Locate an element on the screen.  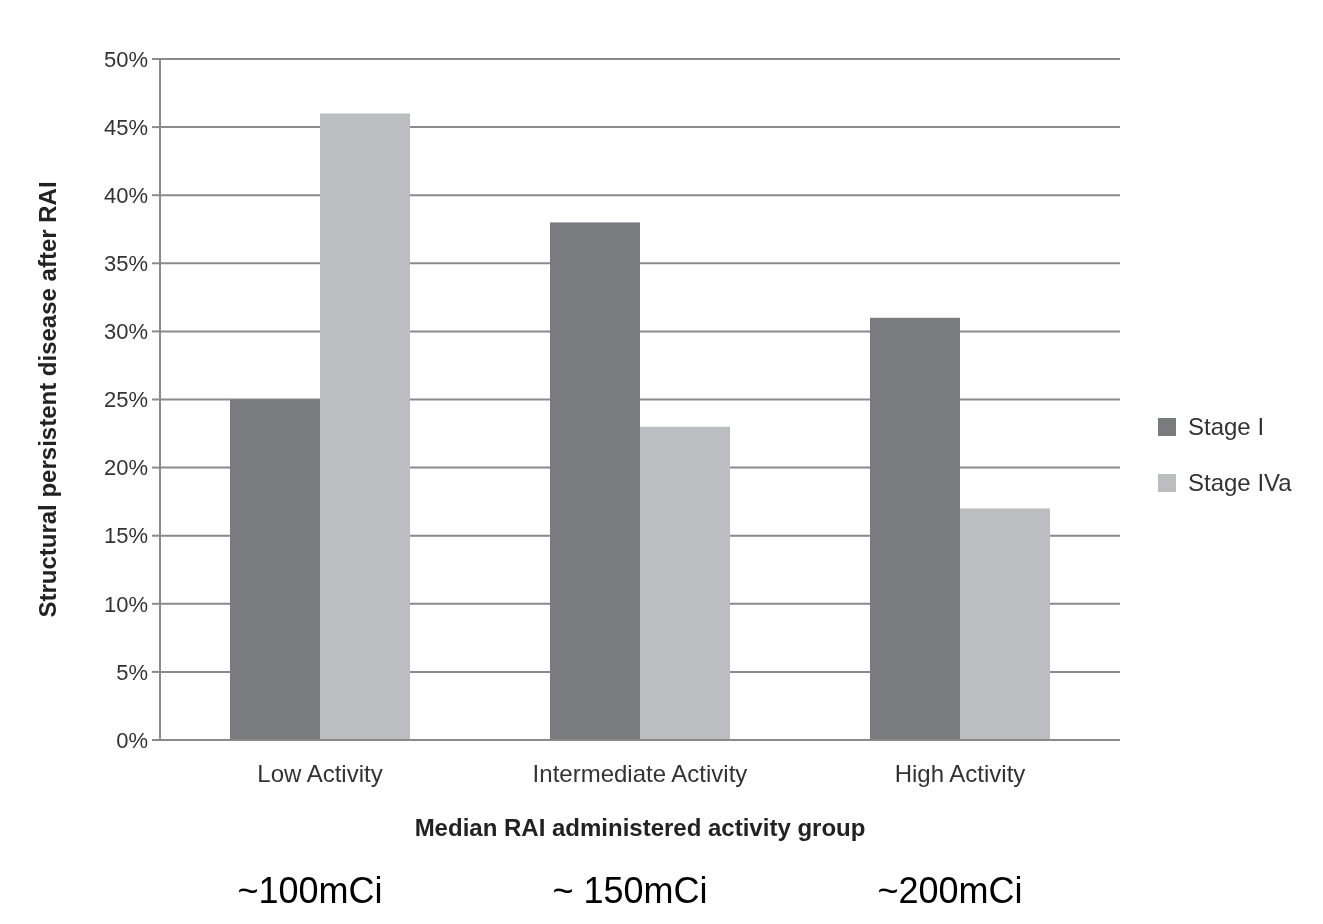
y-tick-label: 35% is located at coordinates (125, 263).